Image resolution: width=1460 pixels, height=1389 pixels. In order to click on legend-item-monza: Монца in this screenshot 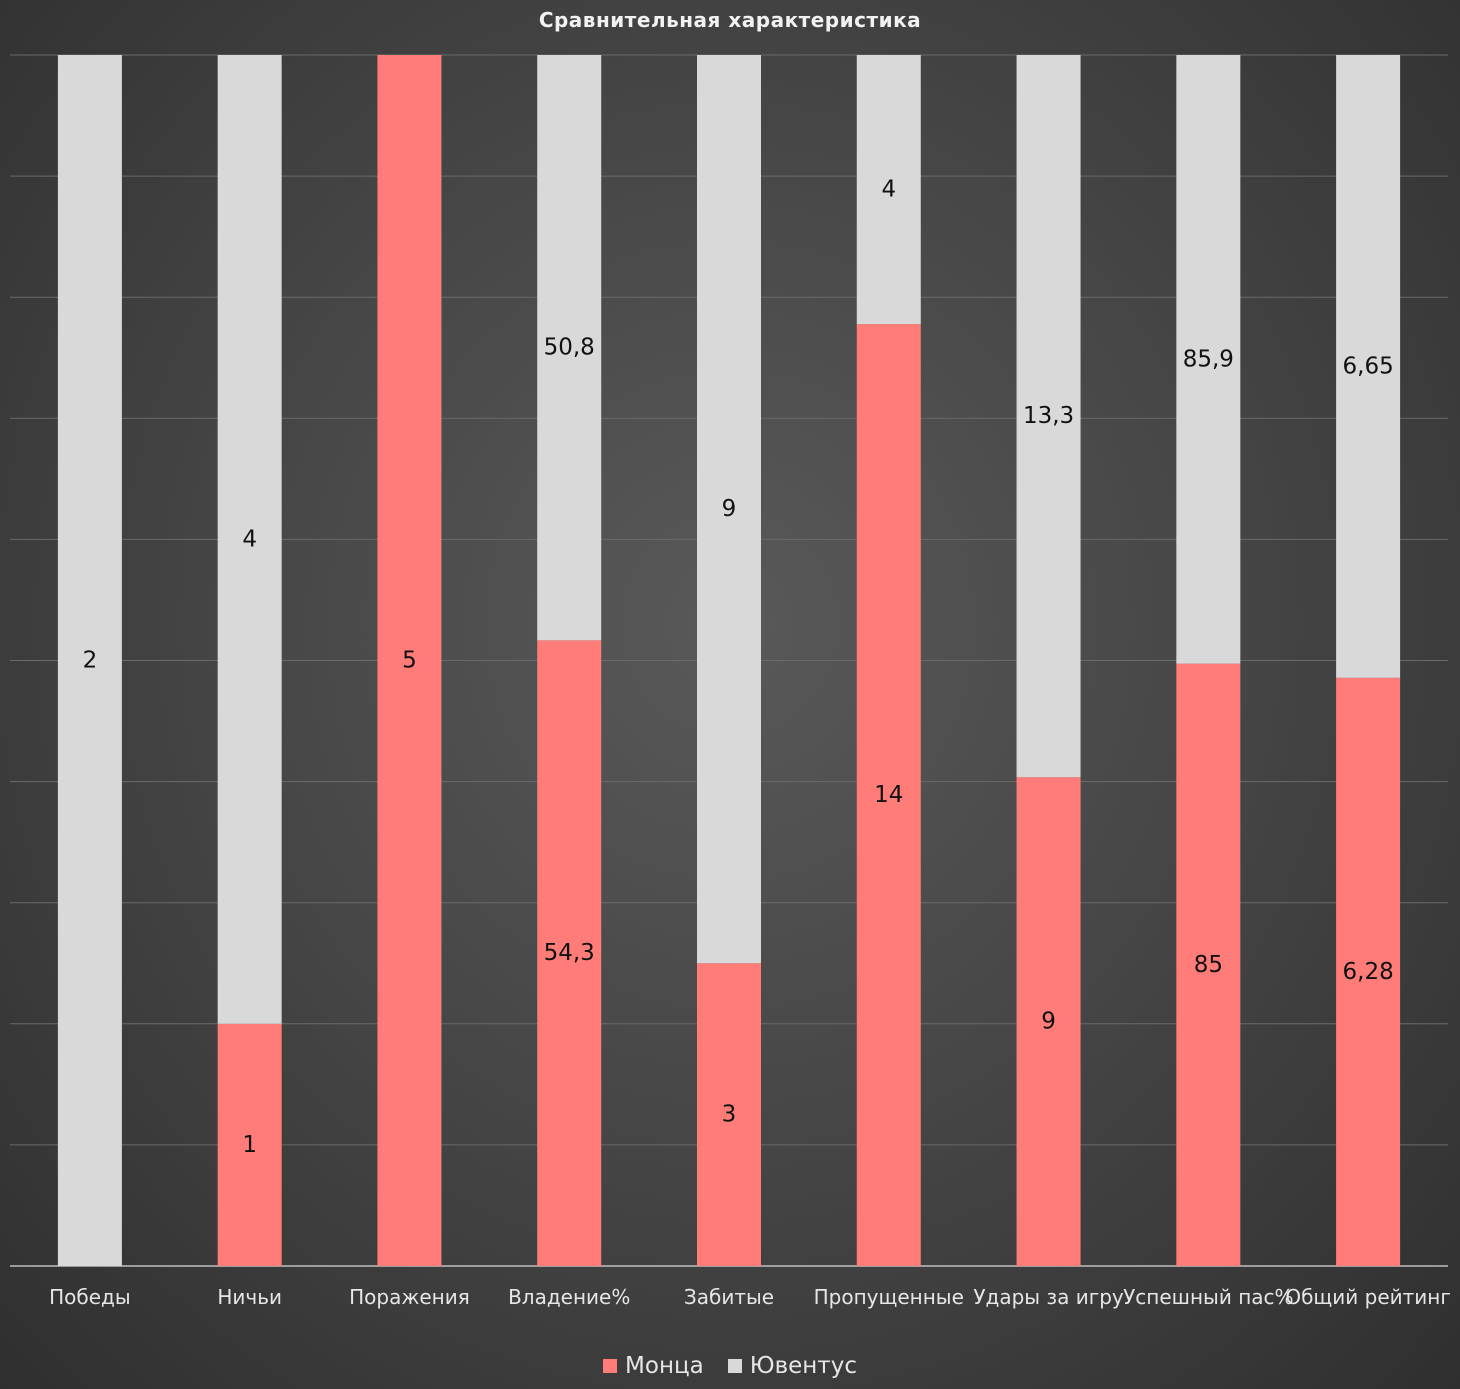, I will do `click(653, 1366)`.